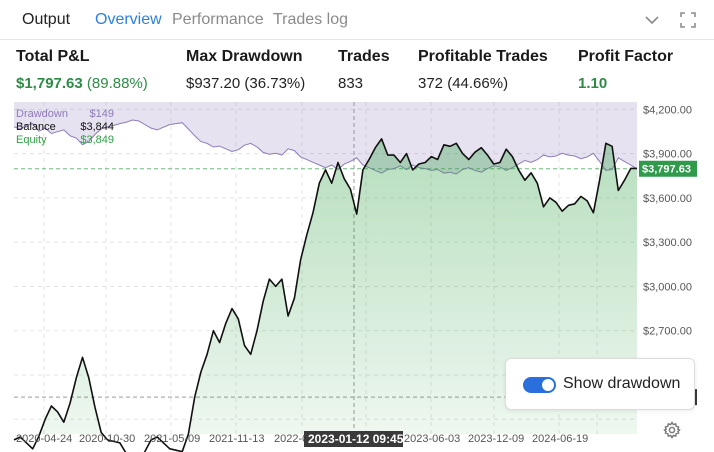 Image resolution: width=714 pixels, height=452 pixels. I want to click on stat-label: Total P&L, so click(53, 56).